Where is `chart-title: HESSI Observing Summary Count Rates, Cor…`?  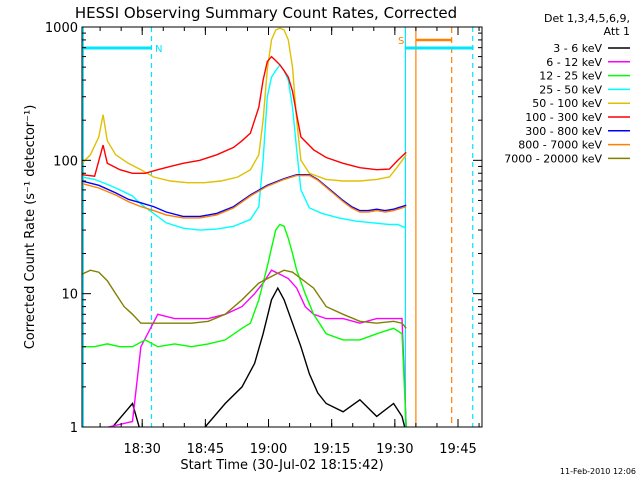 chart-title: HESSI Observing Summary Count Rates, Cor… is located at coordinates (266, 13).